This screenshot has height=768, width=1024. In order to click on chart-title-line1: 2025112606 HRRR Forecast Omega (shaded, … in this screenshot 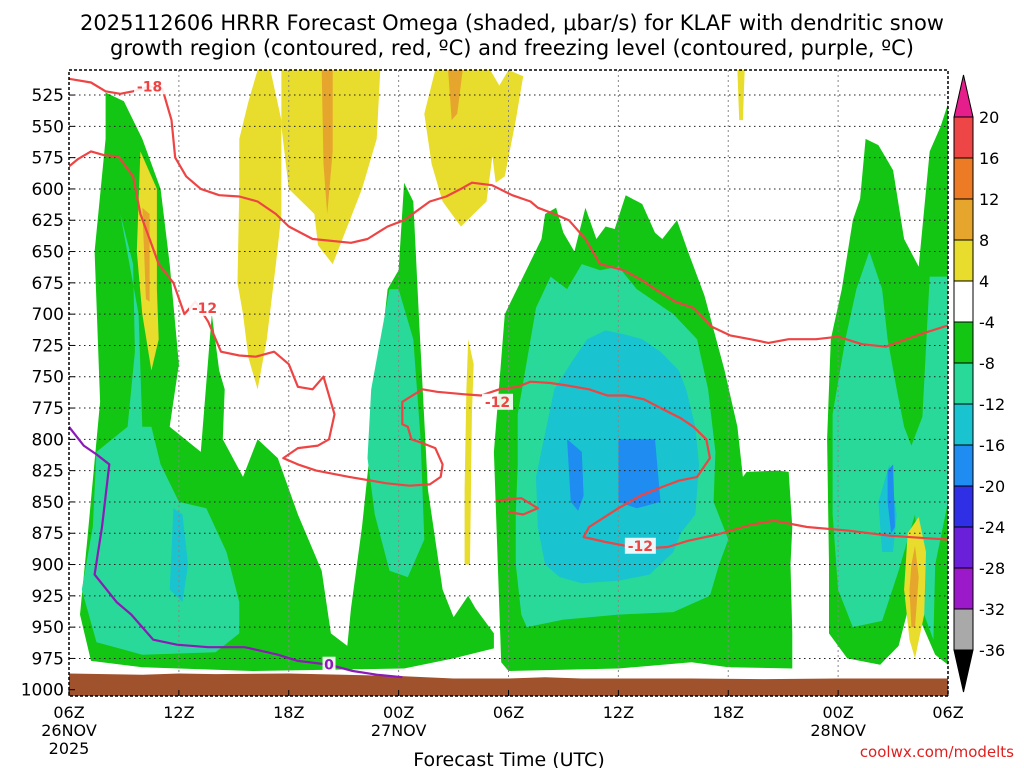, I will do `click(512, 23)`.